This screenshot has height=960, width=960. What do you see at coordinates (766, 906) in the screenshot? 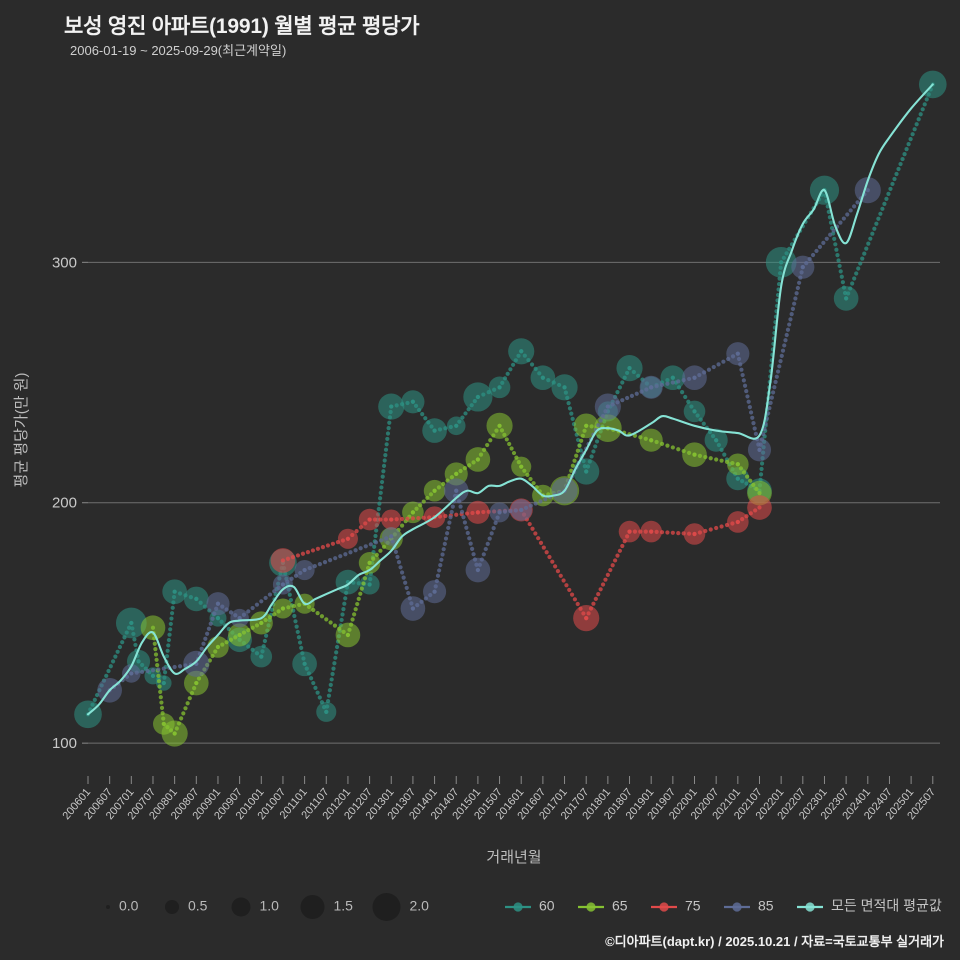
I see `legend-label-85: 85` at bounding box center [766, 906].